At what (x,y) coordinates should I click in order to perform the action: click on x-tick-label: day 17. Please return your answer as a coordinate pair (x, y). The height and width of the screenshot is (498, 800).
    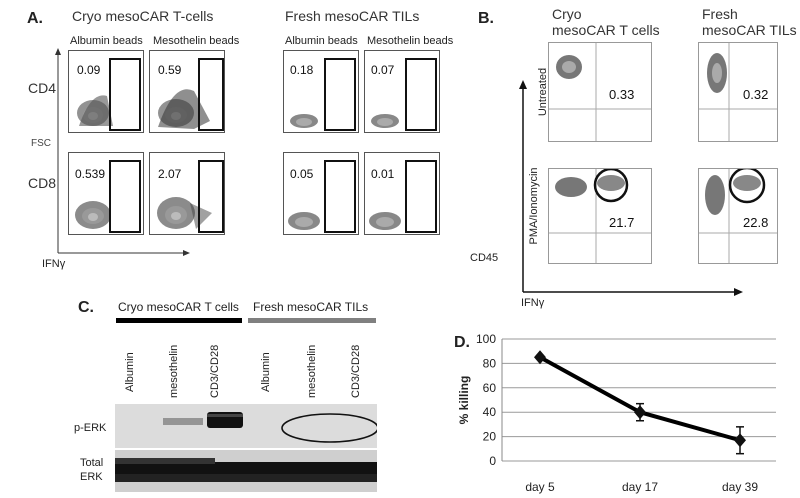
    Looking at the image, I should click on (640, 487).